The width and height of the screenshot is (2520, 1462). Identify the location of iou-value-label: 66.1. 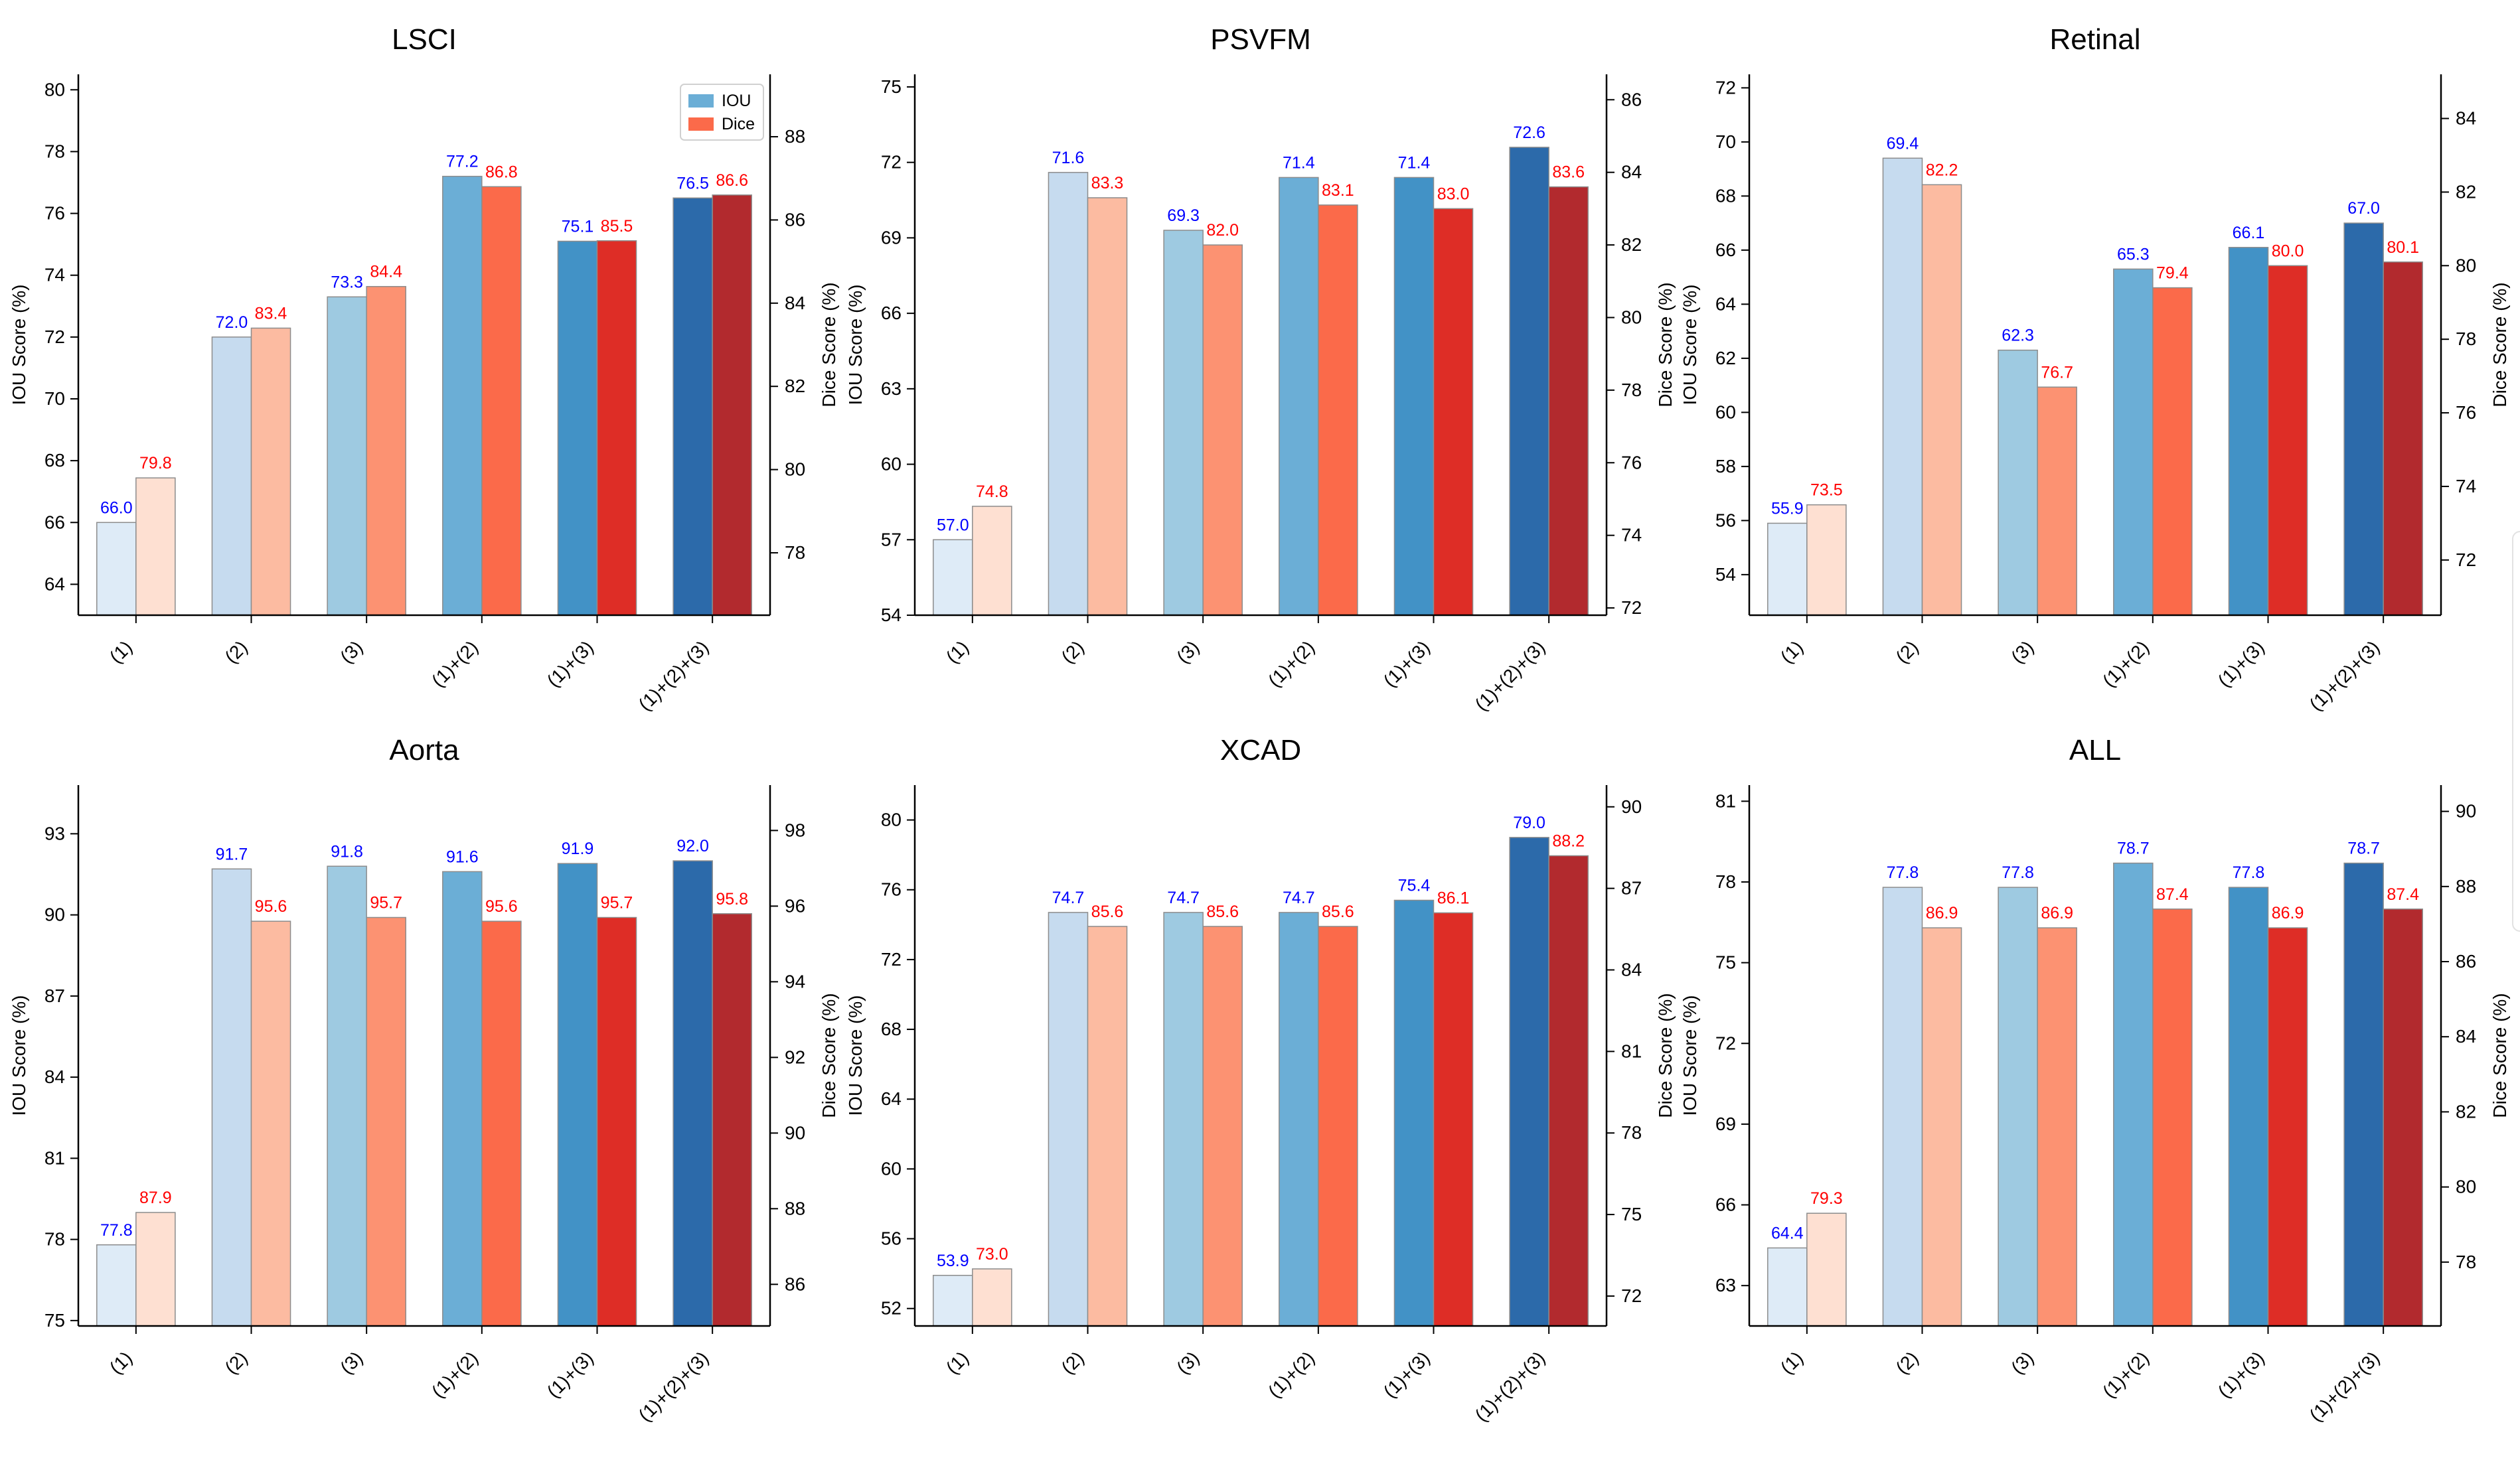
(2249, 233).